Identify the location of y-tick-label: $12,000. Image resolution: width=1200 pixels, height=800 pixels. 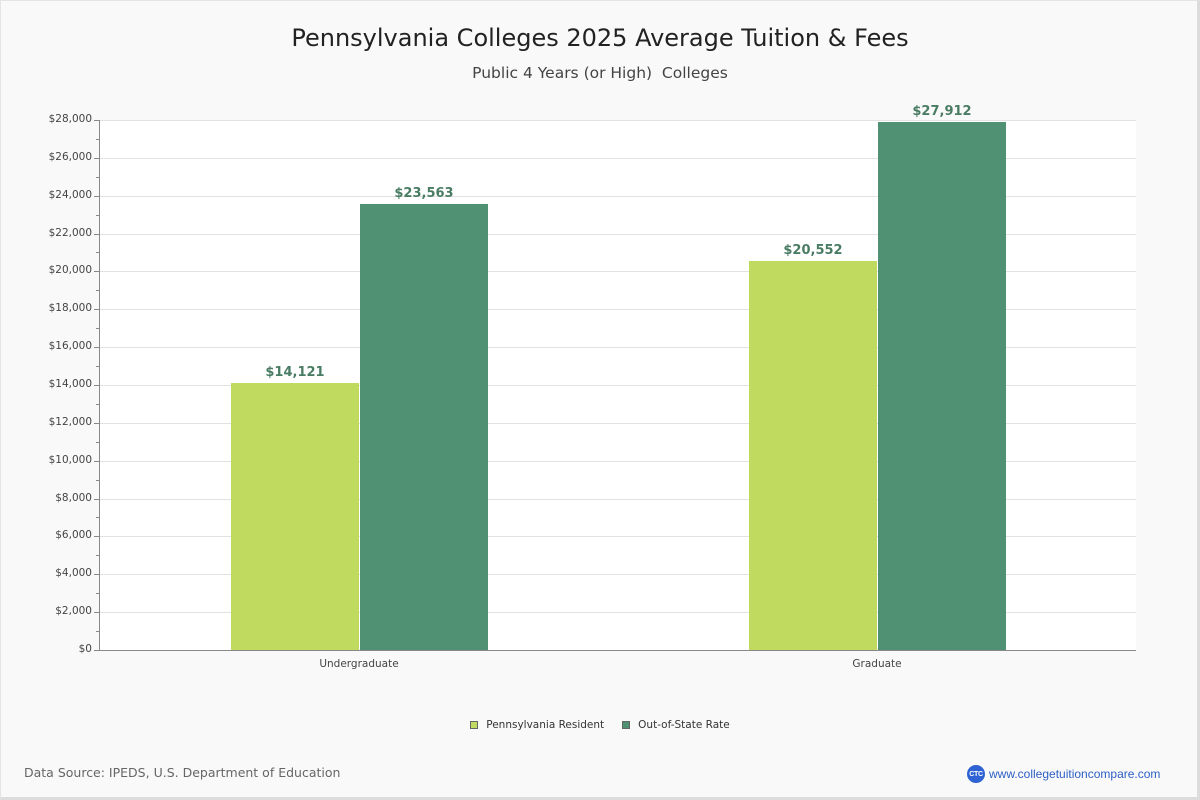
(70, 422).